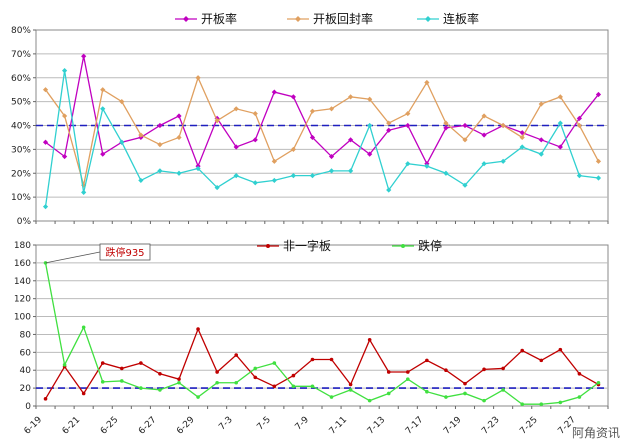  What do you see at coordinates (263, 423) in the screenshot?
I see `x-tick-label: 7-5` at bounding box center [263, 423].